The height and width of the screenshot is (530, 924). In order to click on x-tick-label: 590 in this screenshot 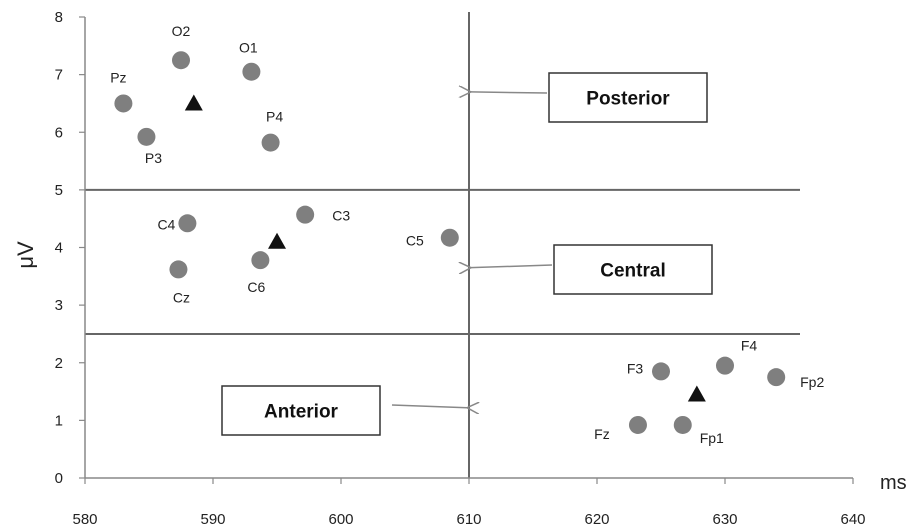, I will do `click(212, 519)`.